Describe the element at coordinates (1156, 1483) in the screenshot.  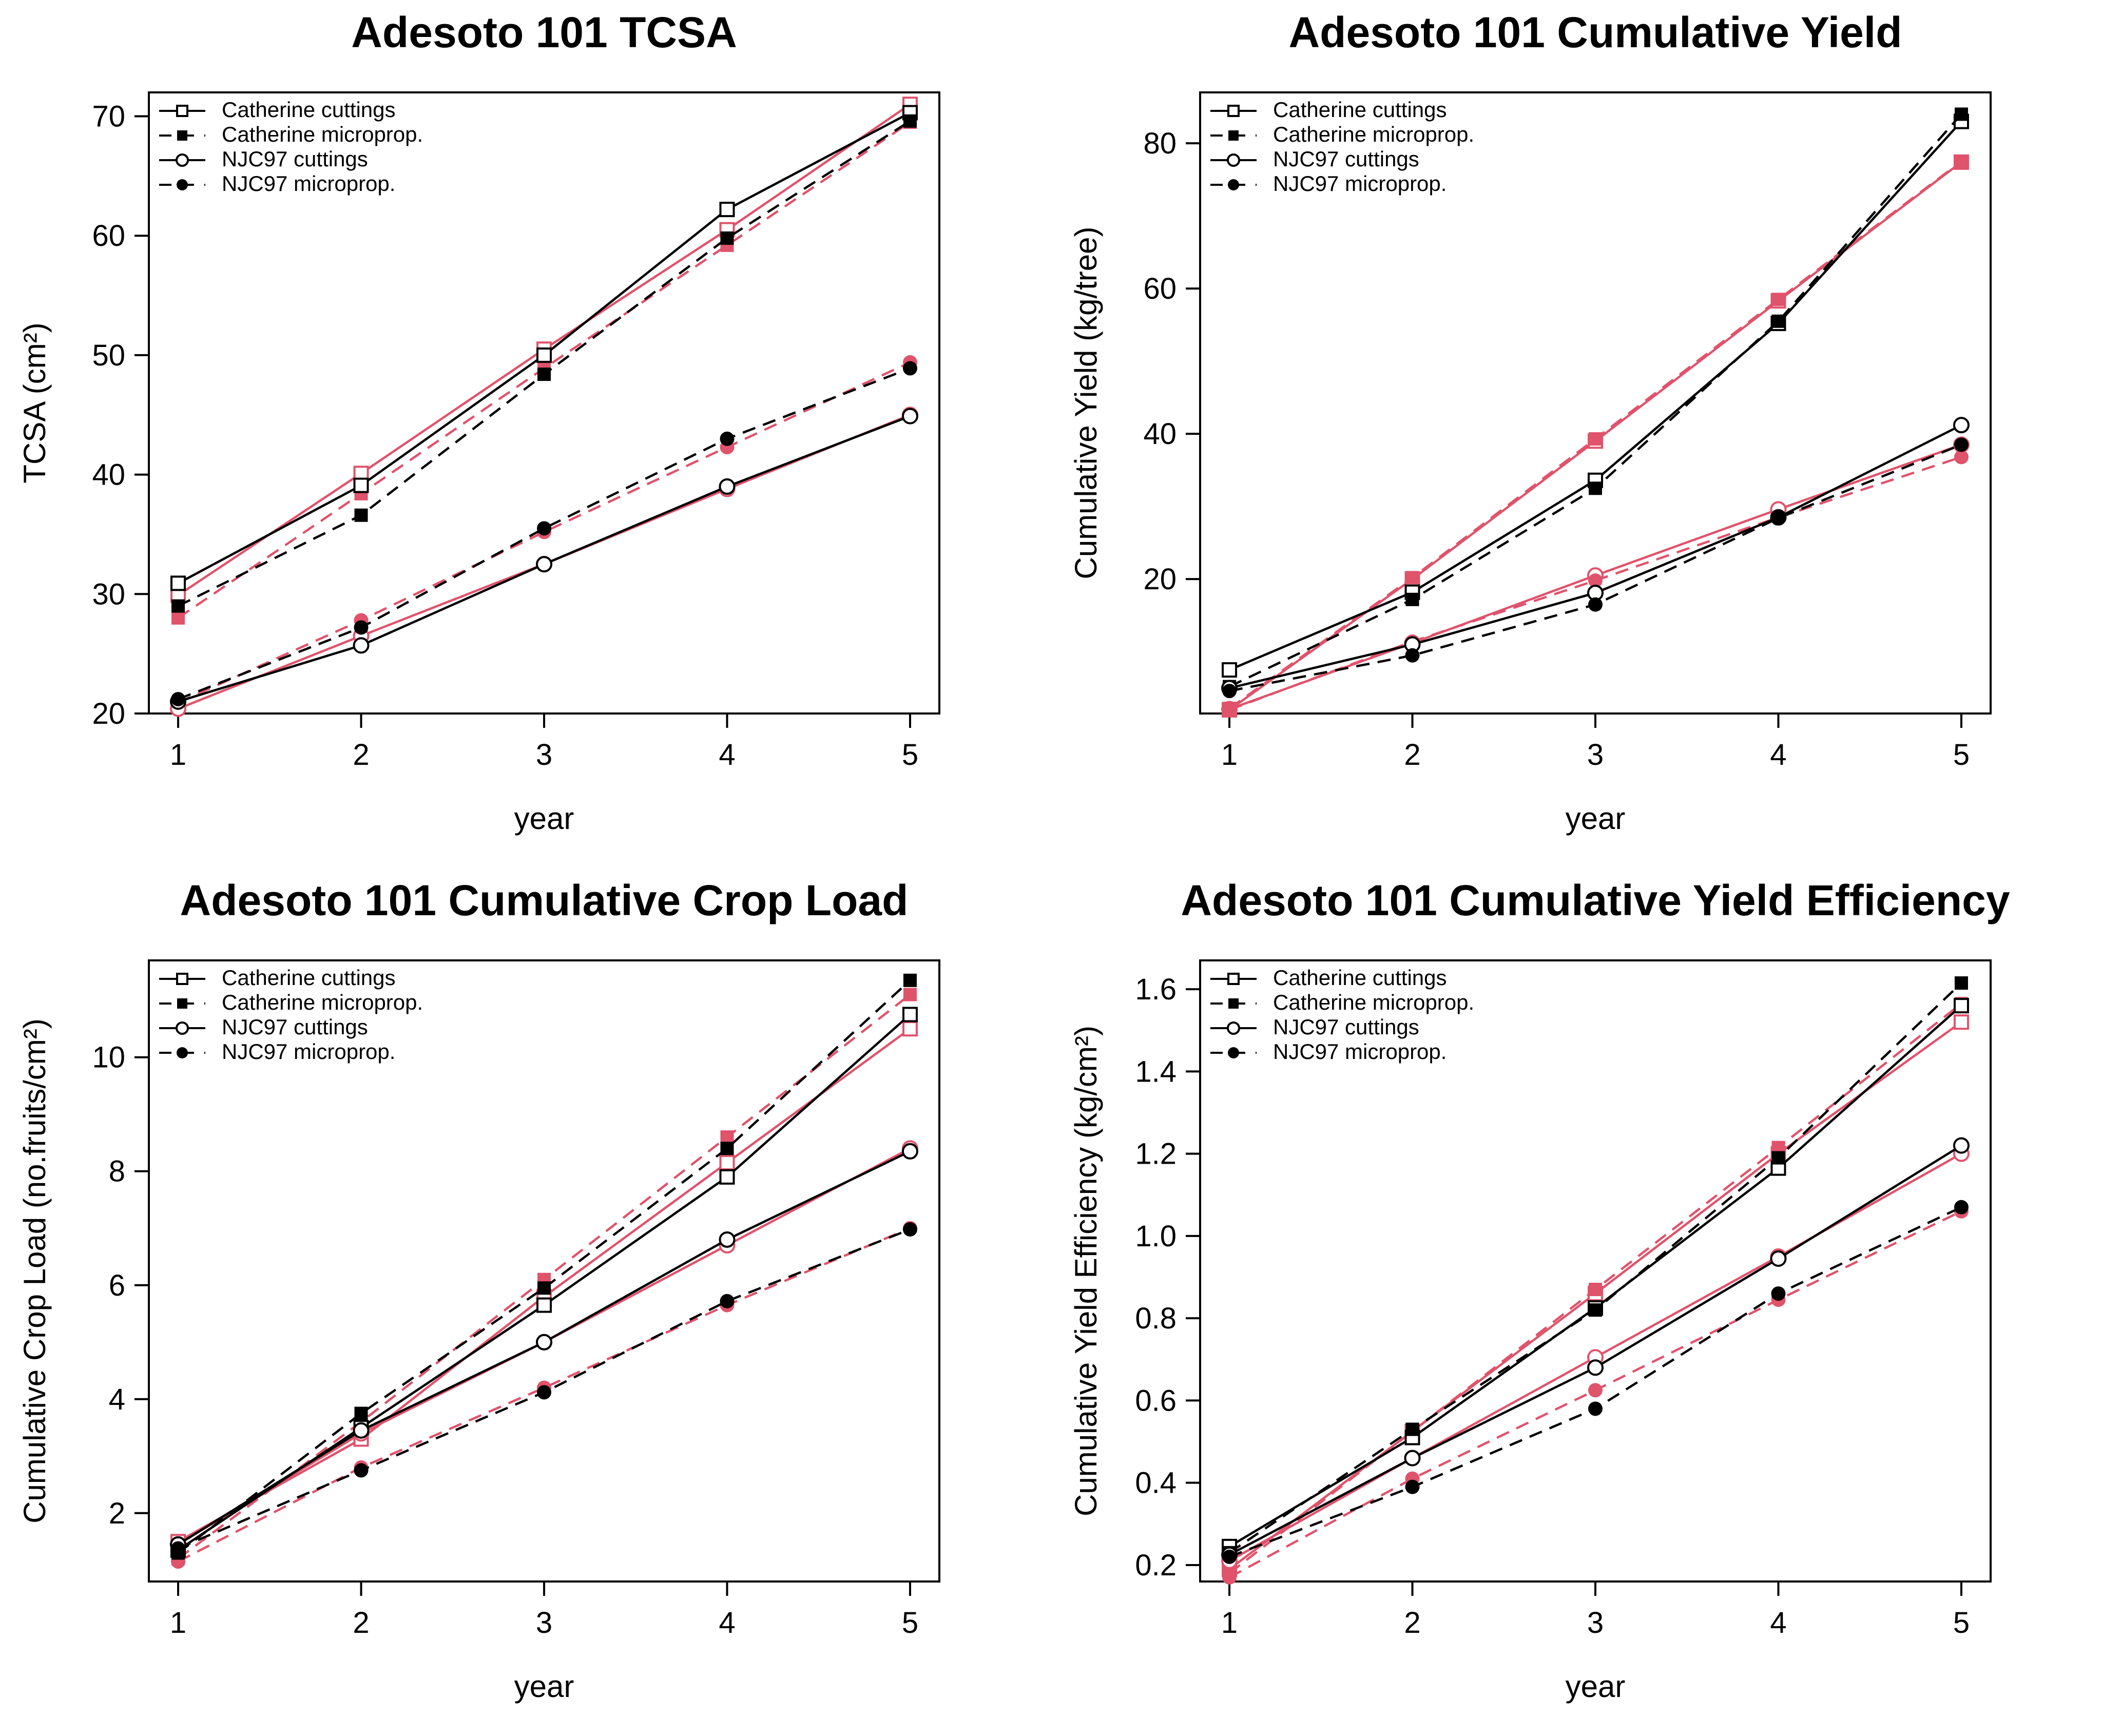
I see `y-tick-label: 0.4` at that location.